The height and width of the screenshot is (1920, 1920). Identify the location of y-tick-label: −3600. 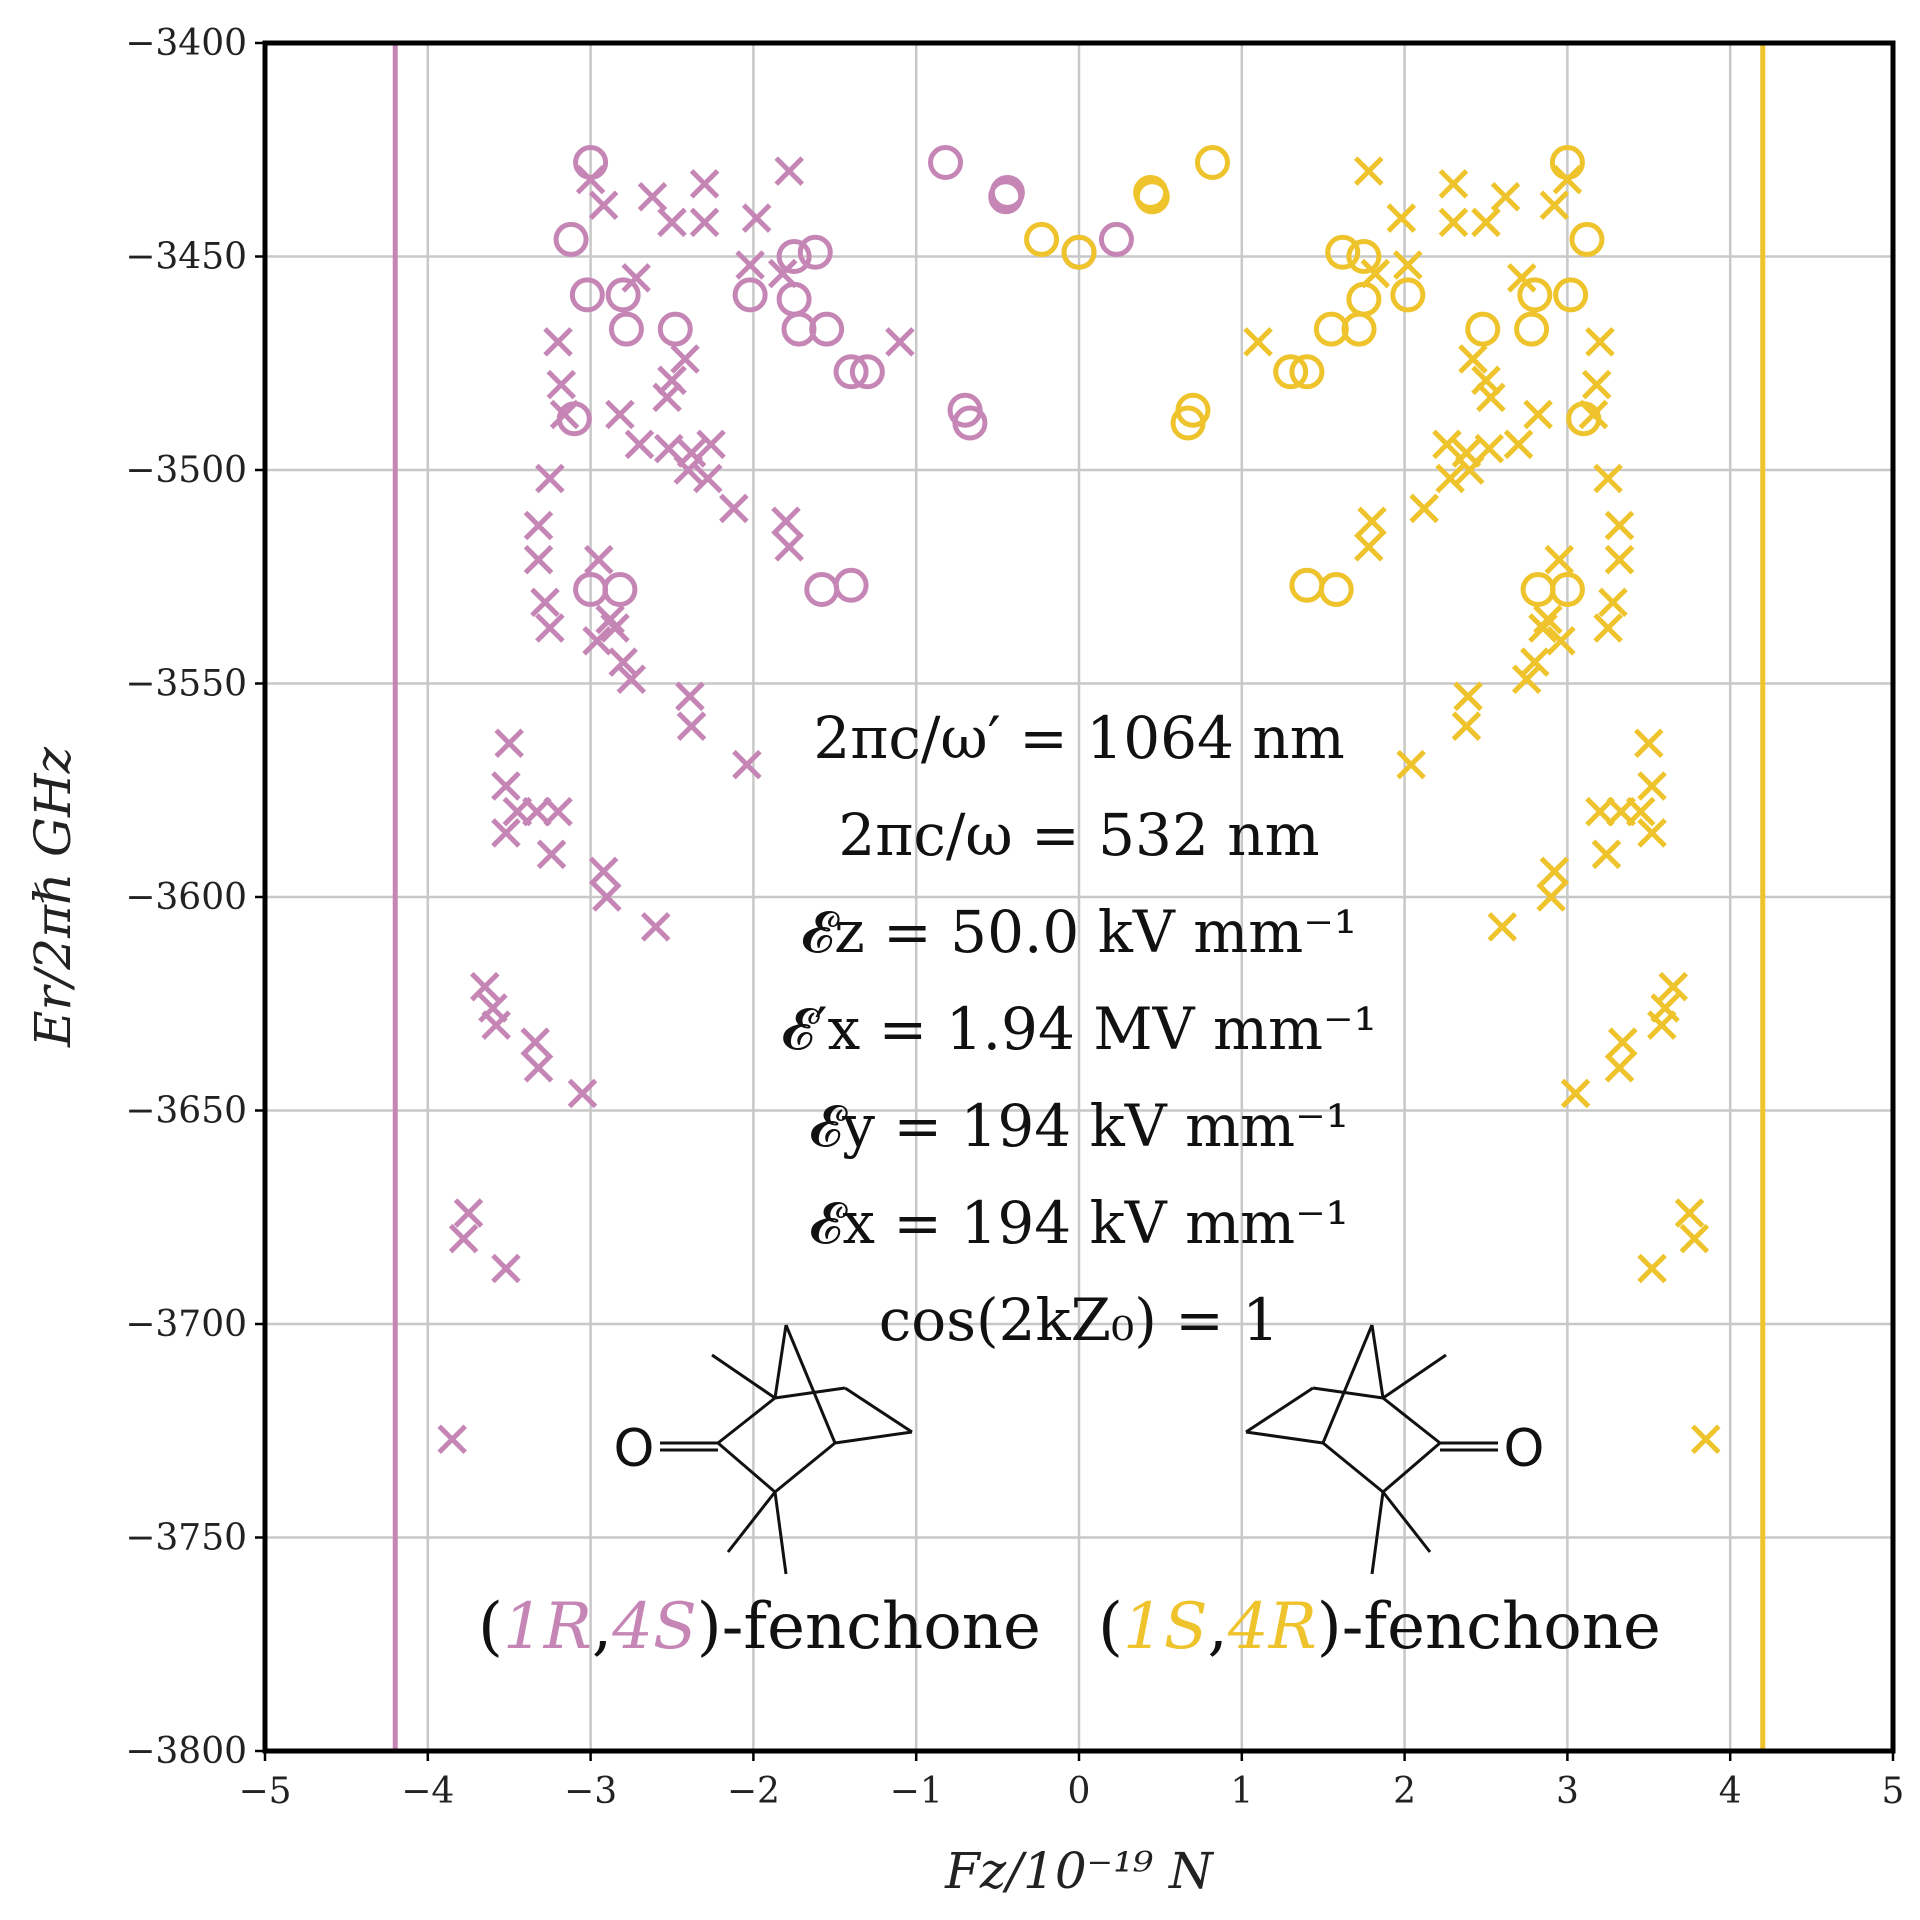
(186, 897).